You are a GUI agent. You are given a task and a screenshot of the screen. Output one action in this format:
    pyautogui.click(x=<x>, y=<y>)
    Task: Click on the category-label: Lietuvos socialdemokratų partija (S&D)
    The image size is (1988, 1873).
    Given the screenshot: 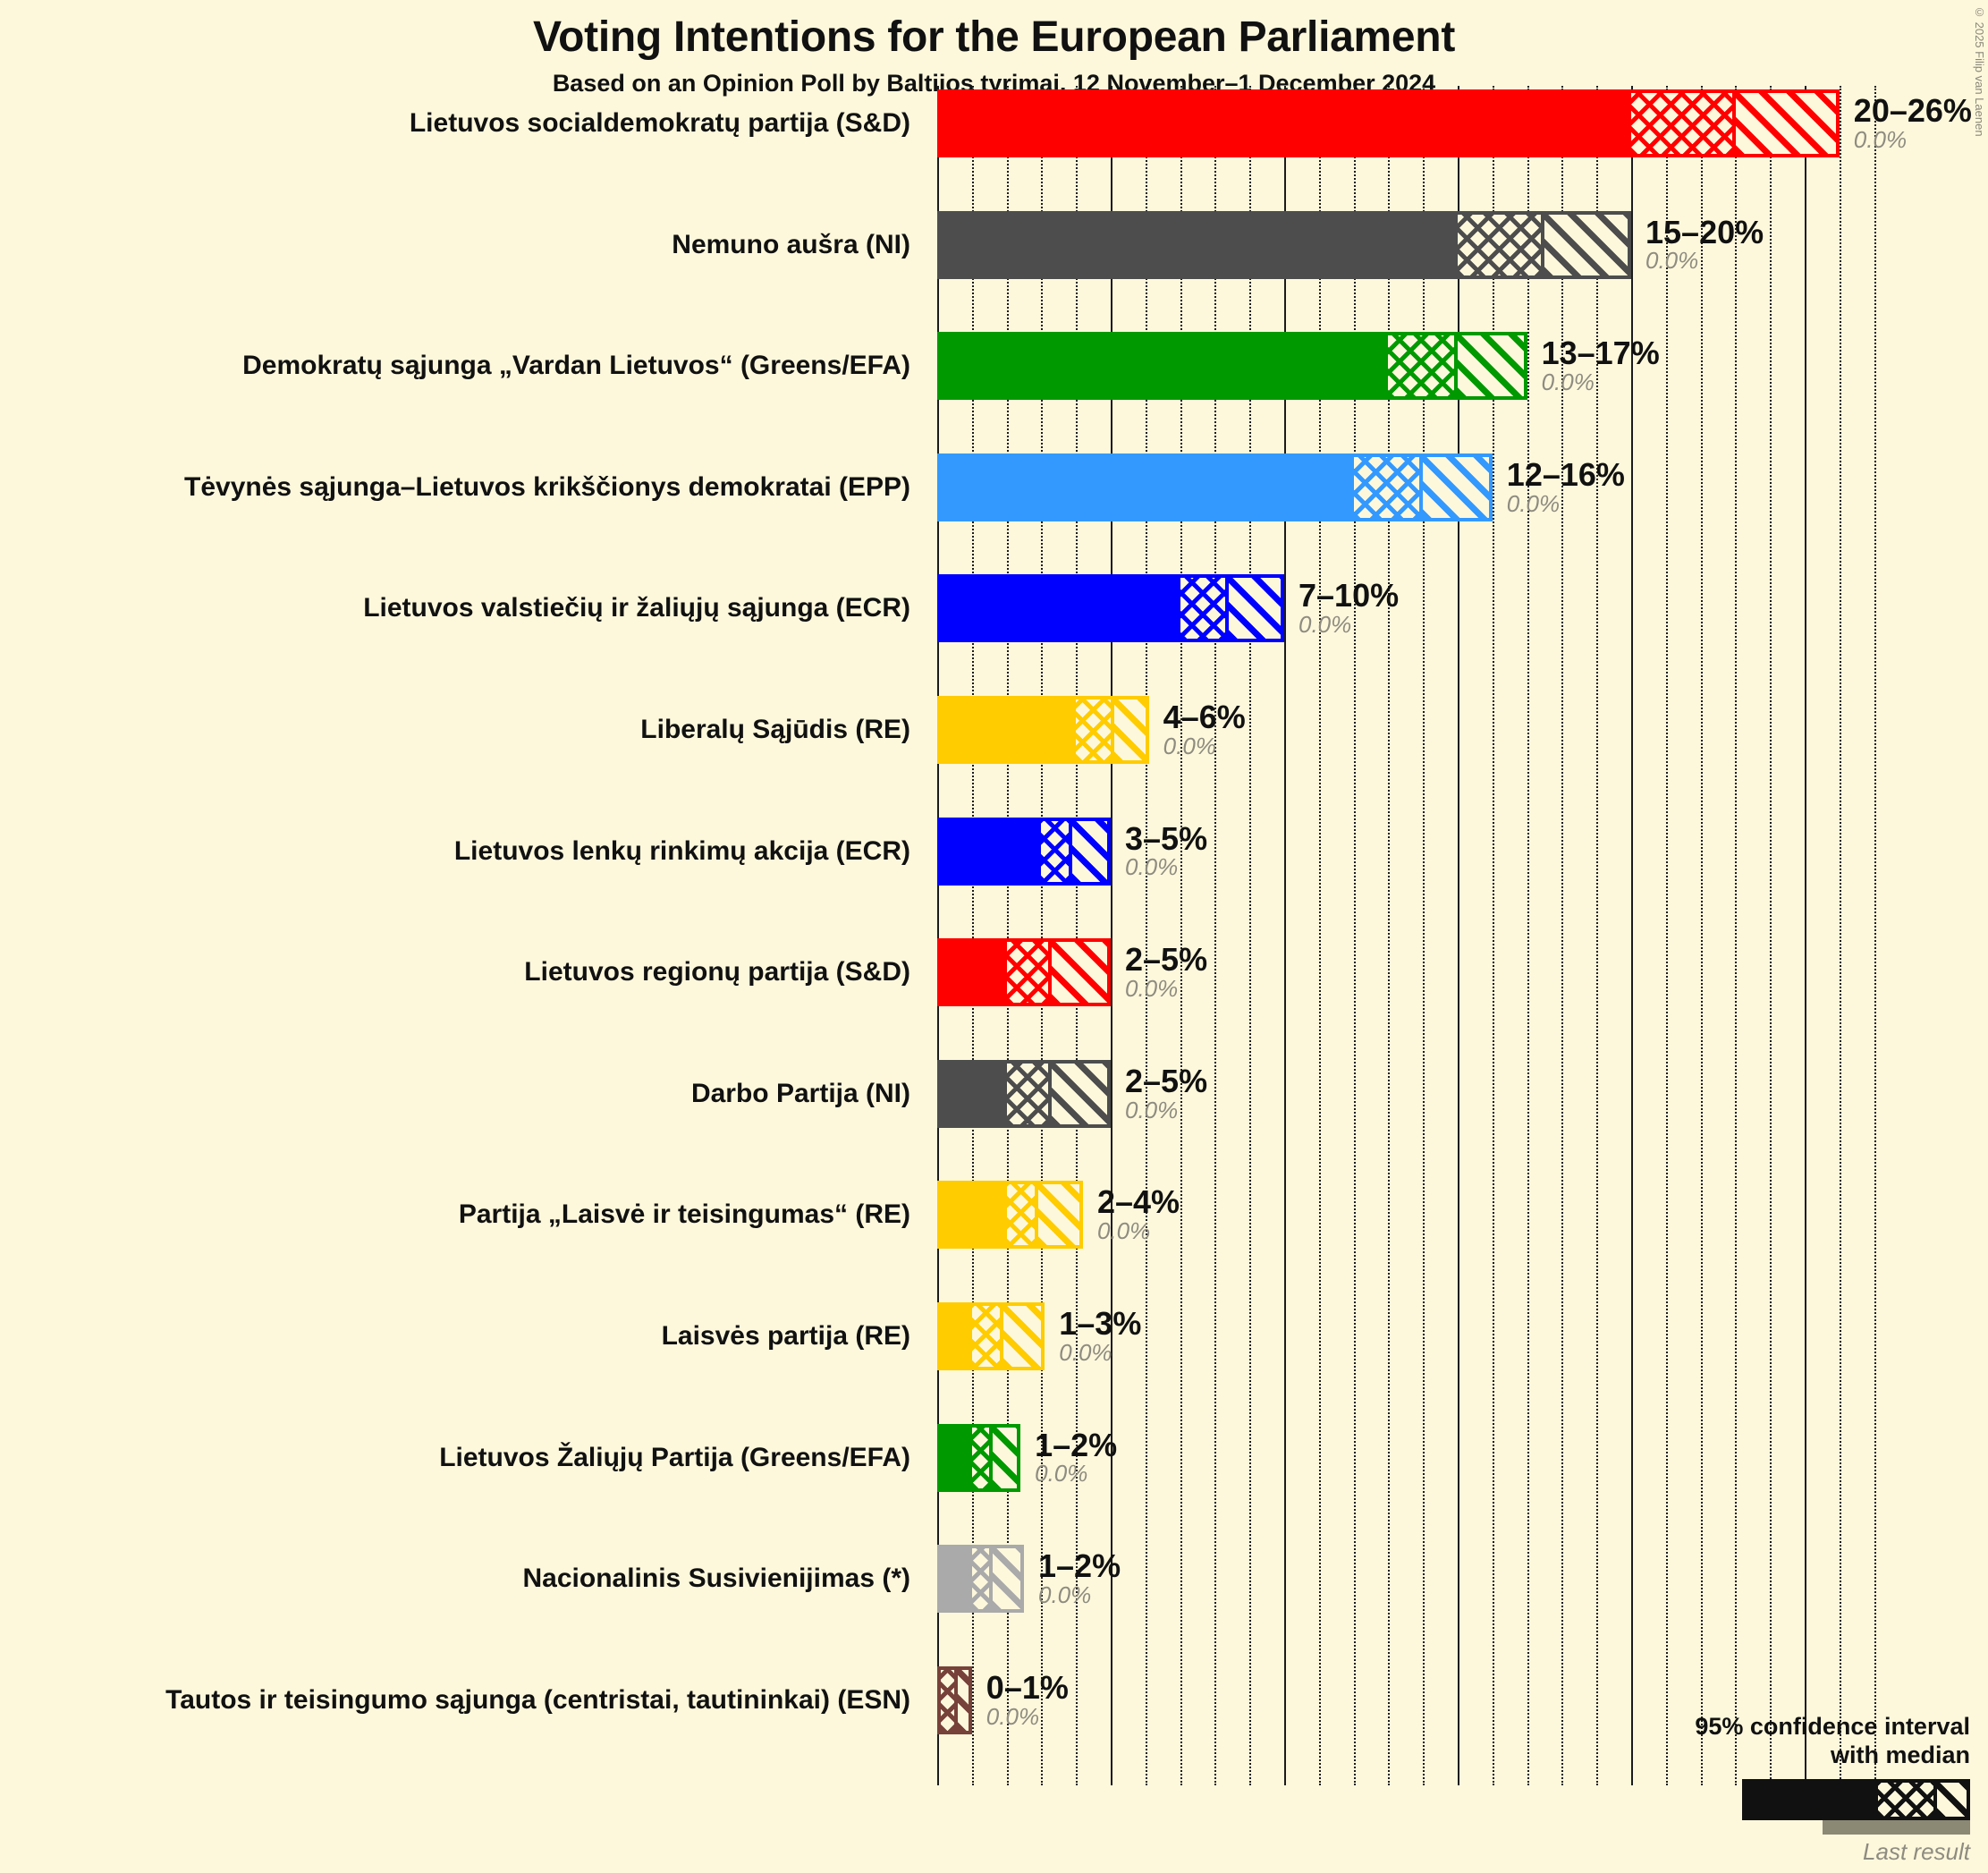 What is the action you would take?
    pyautogui.click(x=660, y=123)
    